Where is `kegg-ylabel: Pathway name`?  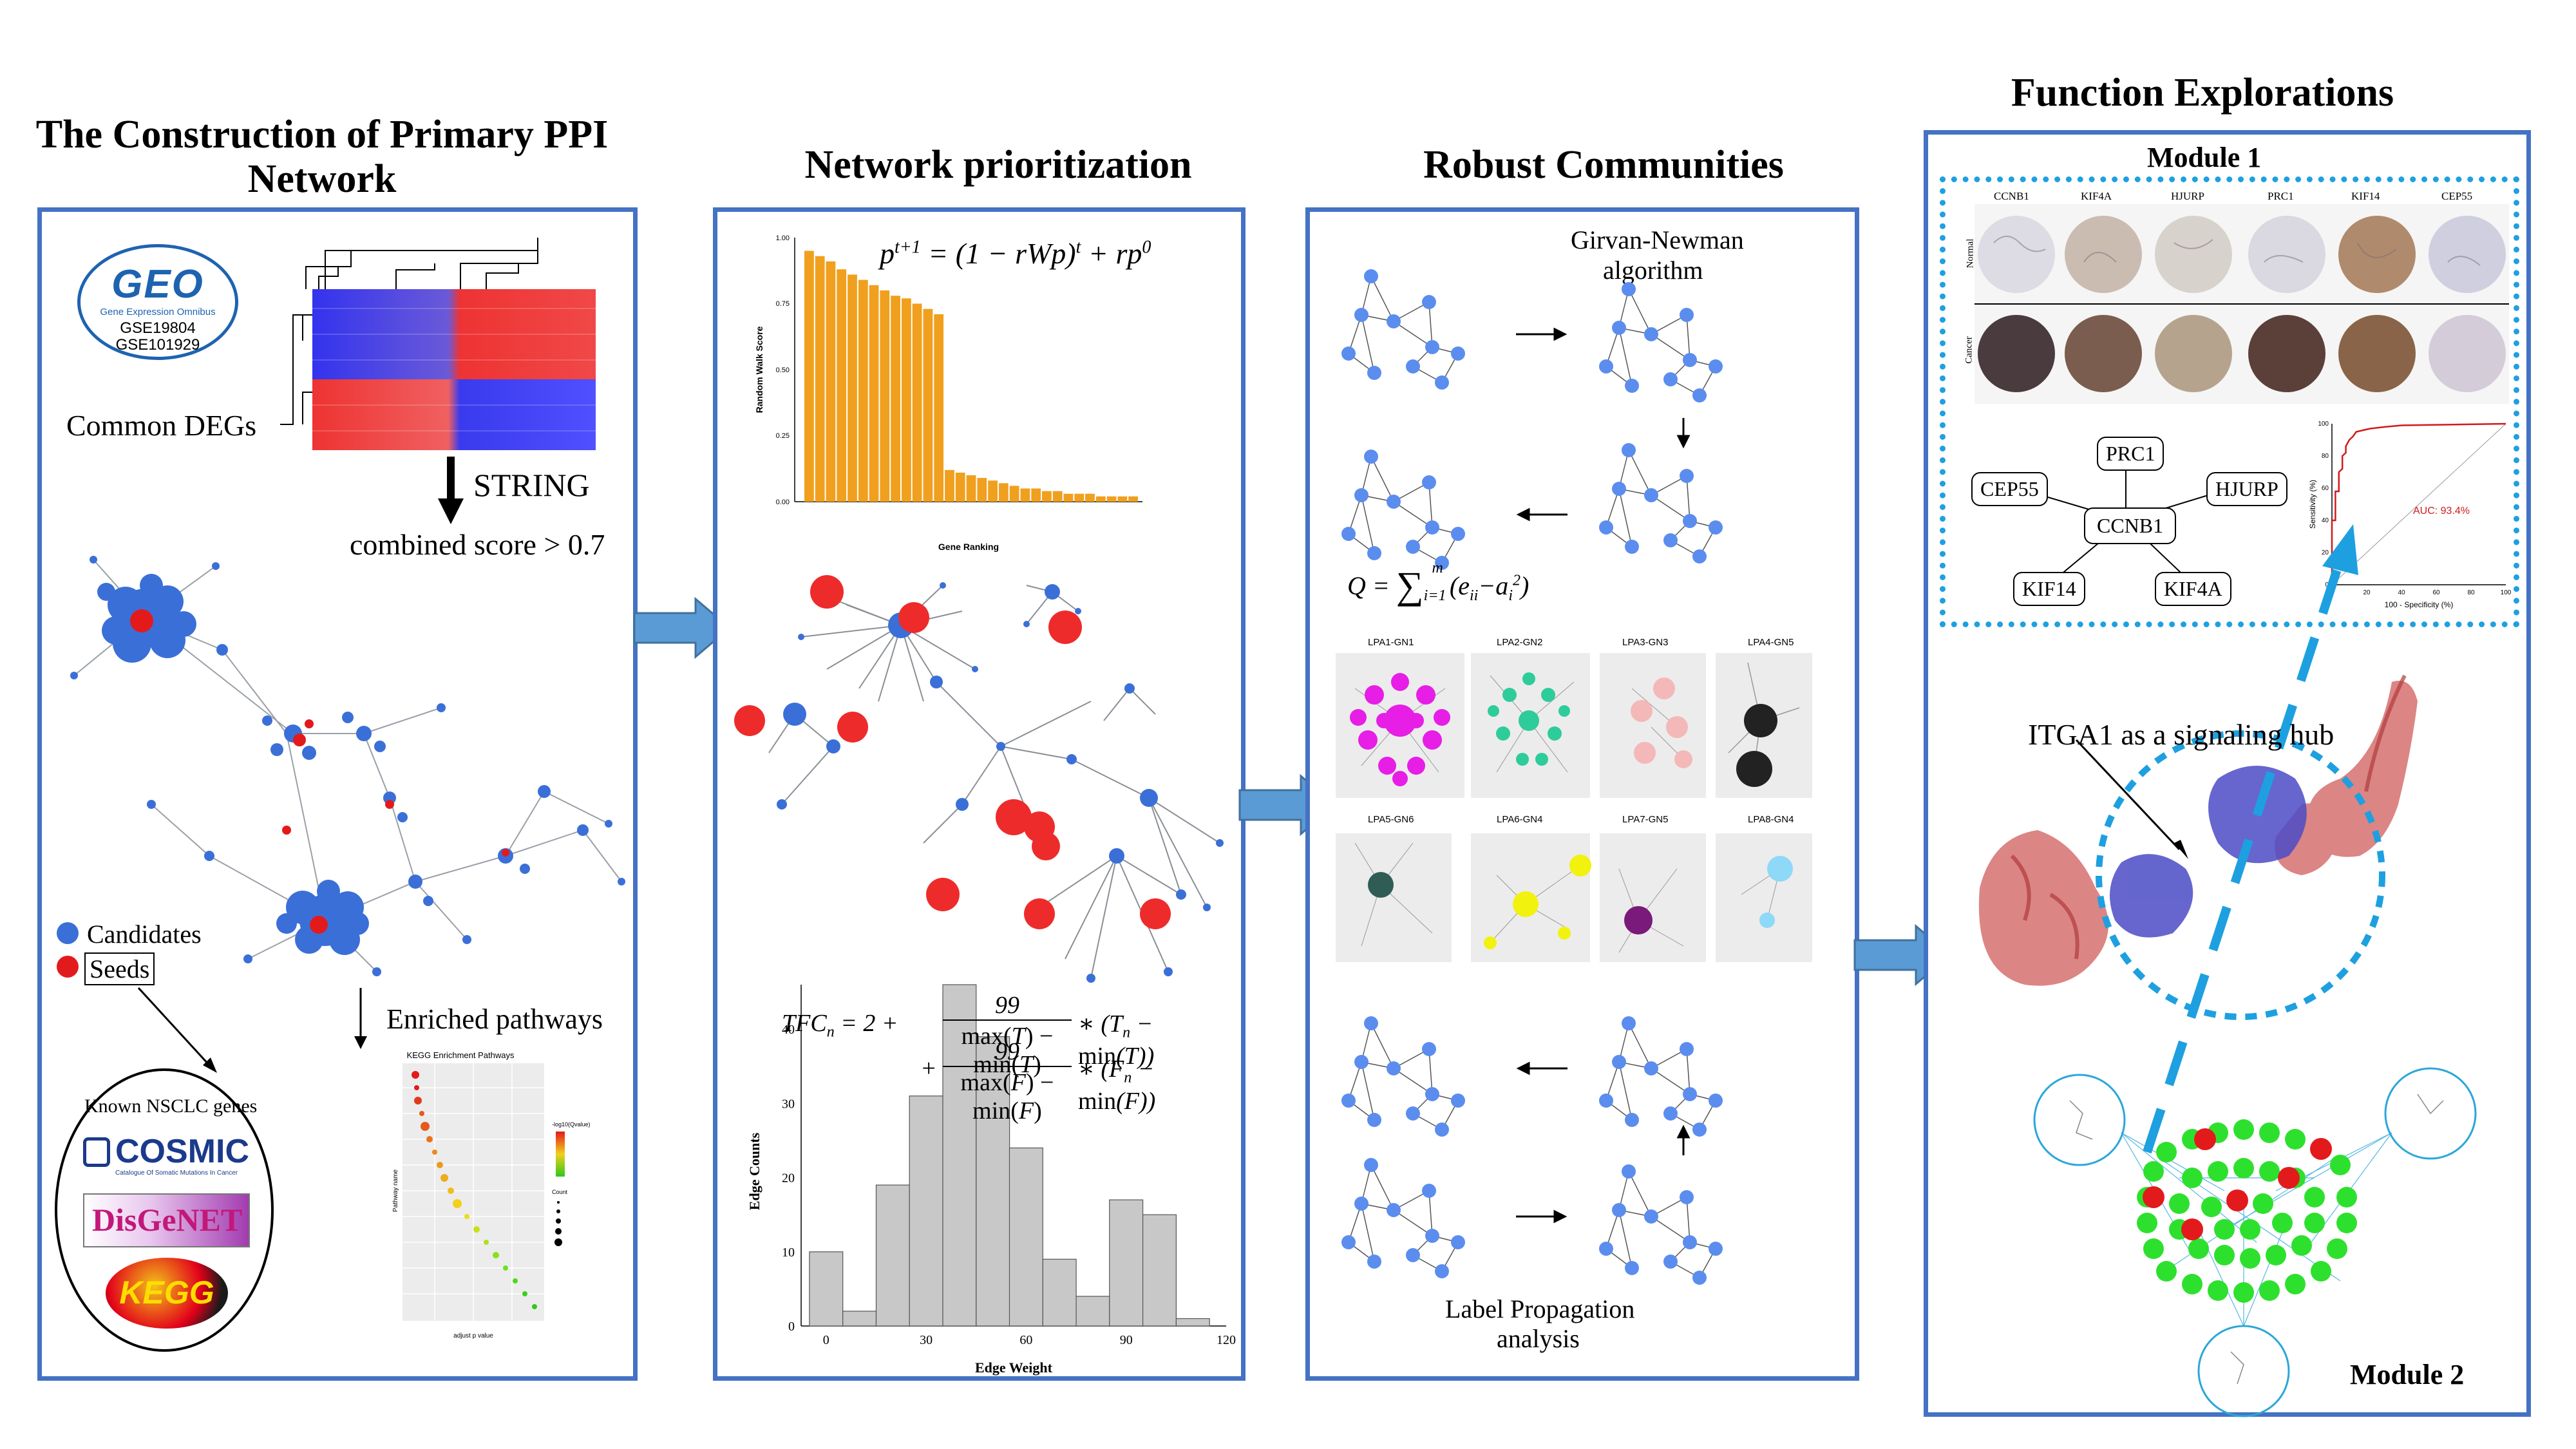 kegg-ylabel: Pathway name is located at coordinates (396, 1190).